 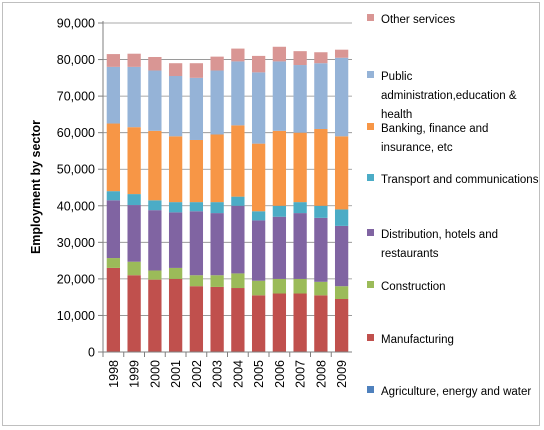 I want to click on x-tick-label: 2006, so click(x=280, y=374).